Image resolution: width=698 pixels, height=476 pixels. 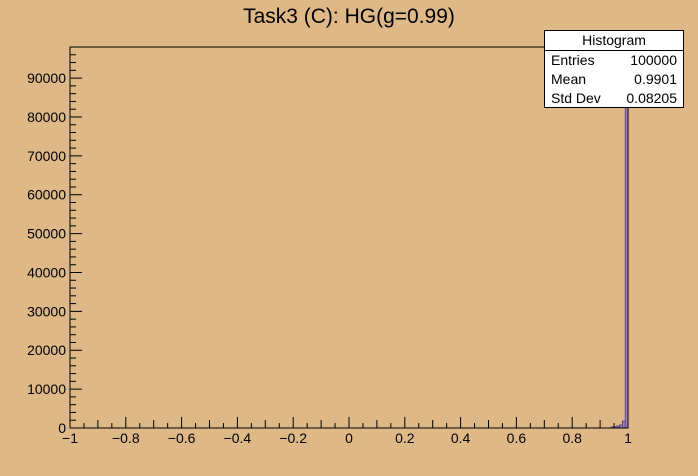 I want to click on y-tick-label: 0, so click(x=62, y=428).